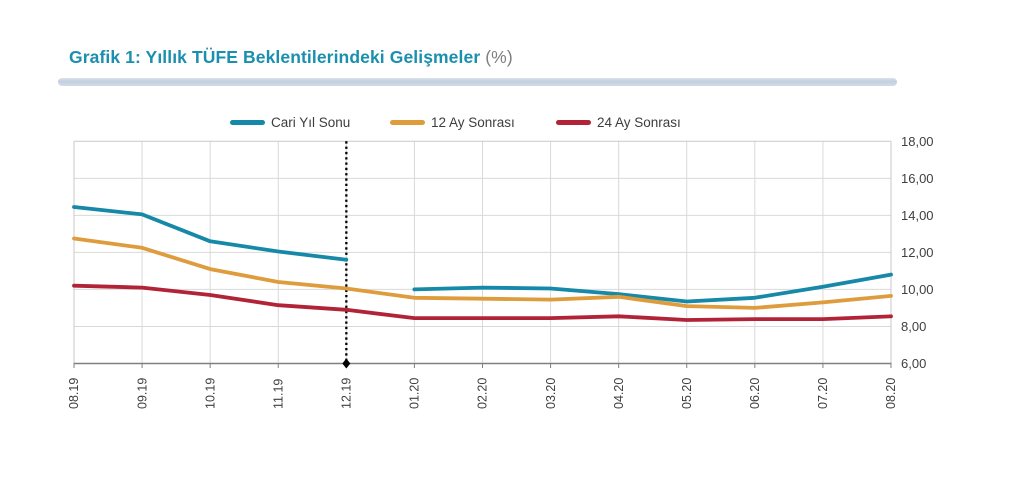  I want to click on x-axis-label: 04.20, so click(619, 393).